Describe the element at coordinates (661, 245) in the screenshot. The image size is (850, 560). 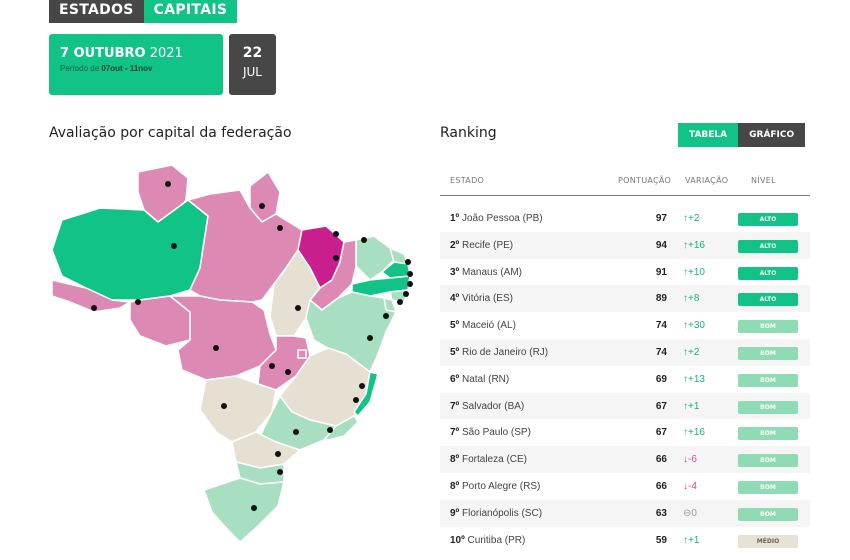
I see `row-score: 94` at that location.